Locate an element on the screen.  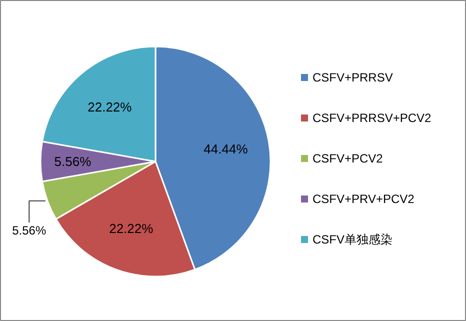
legend-label: CSFV+PRRSV+PCV2 is located at coordinates (372, 118).